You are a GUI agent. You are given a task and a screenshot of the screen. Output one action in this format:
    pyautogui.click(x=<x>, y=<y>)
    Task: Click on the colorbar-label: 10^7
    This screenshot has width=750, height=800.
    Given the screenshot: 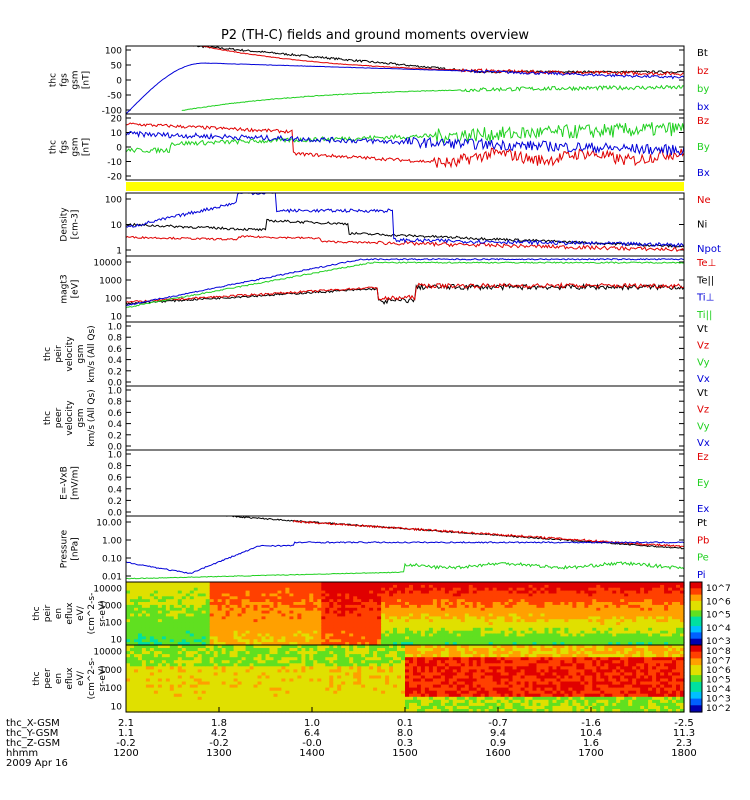 What is the action you would take?
    pyautogui.click(x=718, y=589)
    